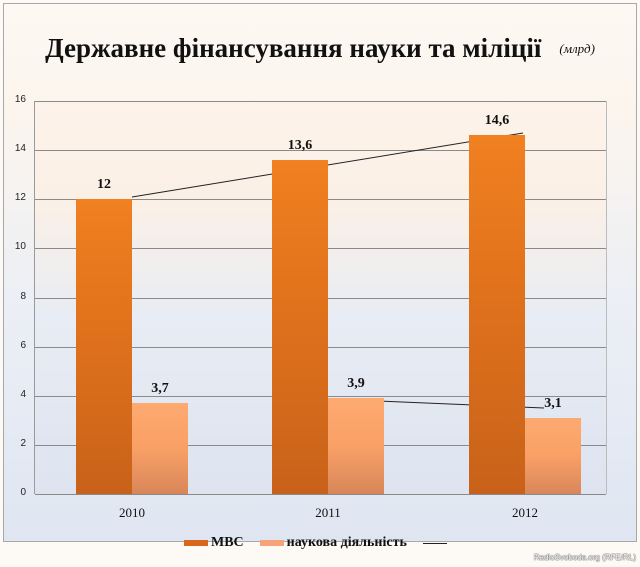  Describe the element at coordinates (23, 296) in the screenshot. I see `y-tick-label: 8` at that location.